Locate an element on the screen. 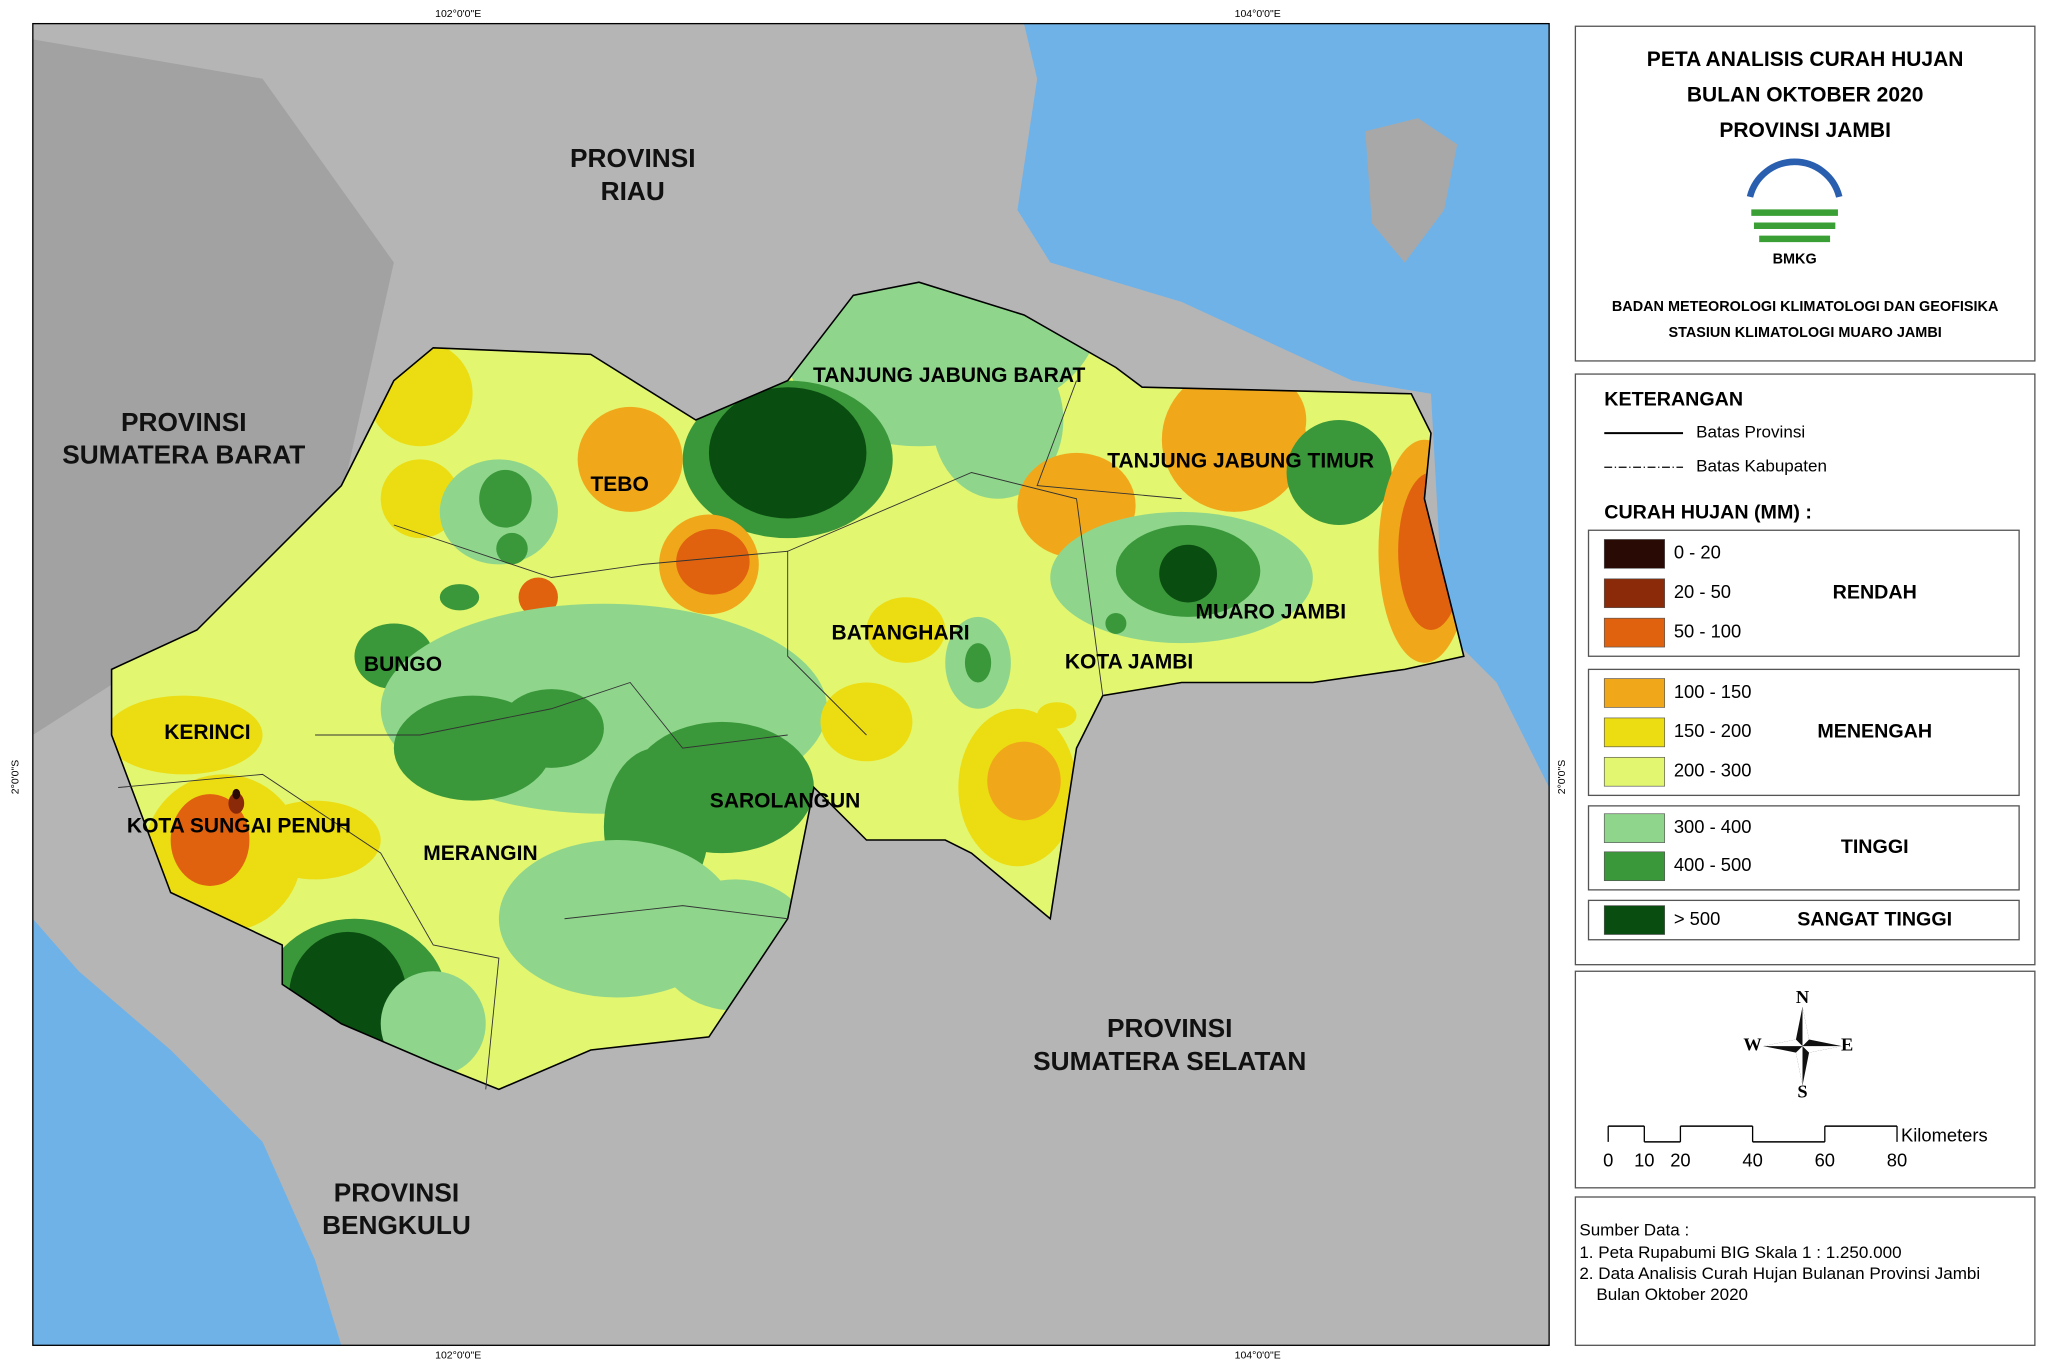 This screenshot has height=1370, width=2048. title-panel is located at coordinates (1805, 193).